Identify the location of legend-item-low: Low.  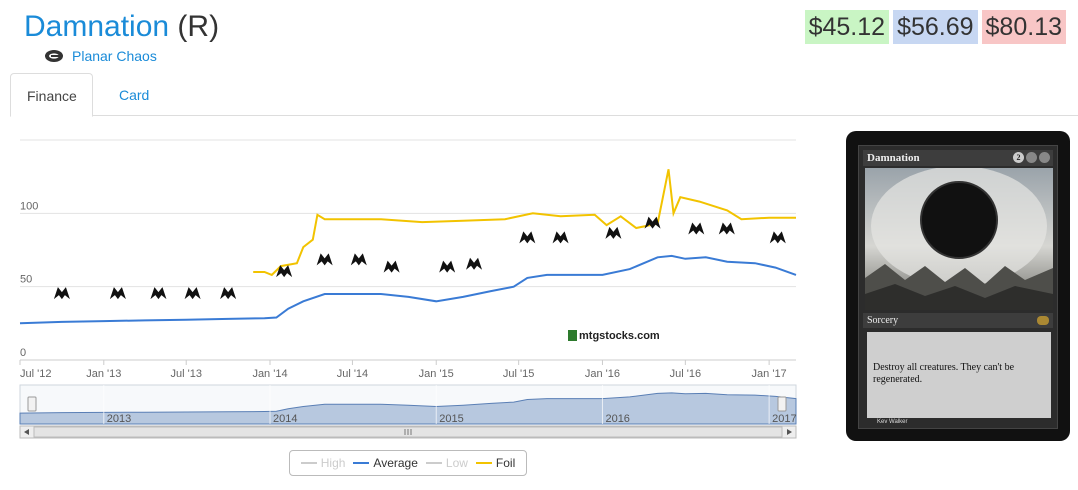
(446, 463).